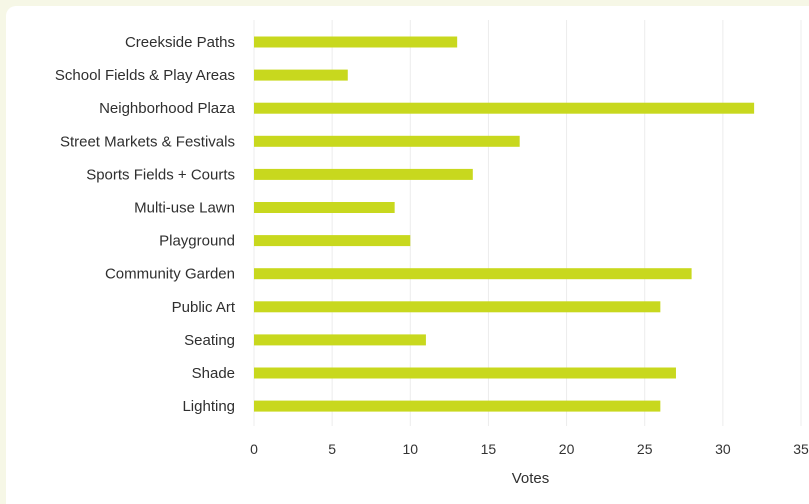 Image resolution: width=809 pixels, height=504 pixels. Describe the element at coordinates (147, 141) in the screenshot. I see `category-label: Street Markets & Festivals` at that location.